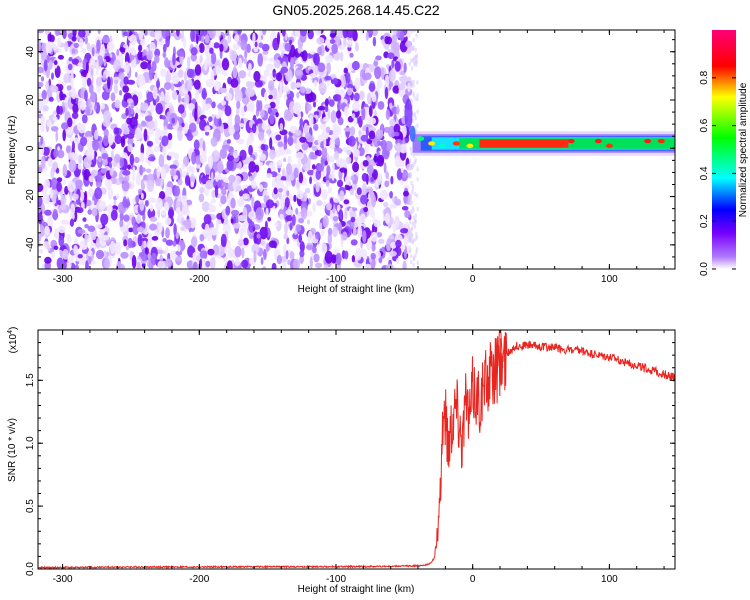 The height and width of the screenshot is (600, 750). Describe the element at coordinates (704, 221) in the screenshot. I see `colorbar-tick-label: 0.2` at that location.